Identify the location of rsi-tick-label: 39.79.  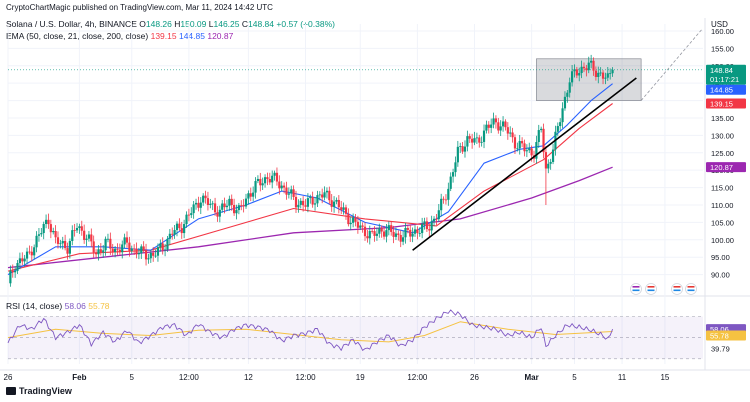
(720, 348).